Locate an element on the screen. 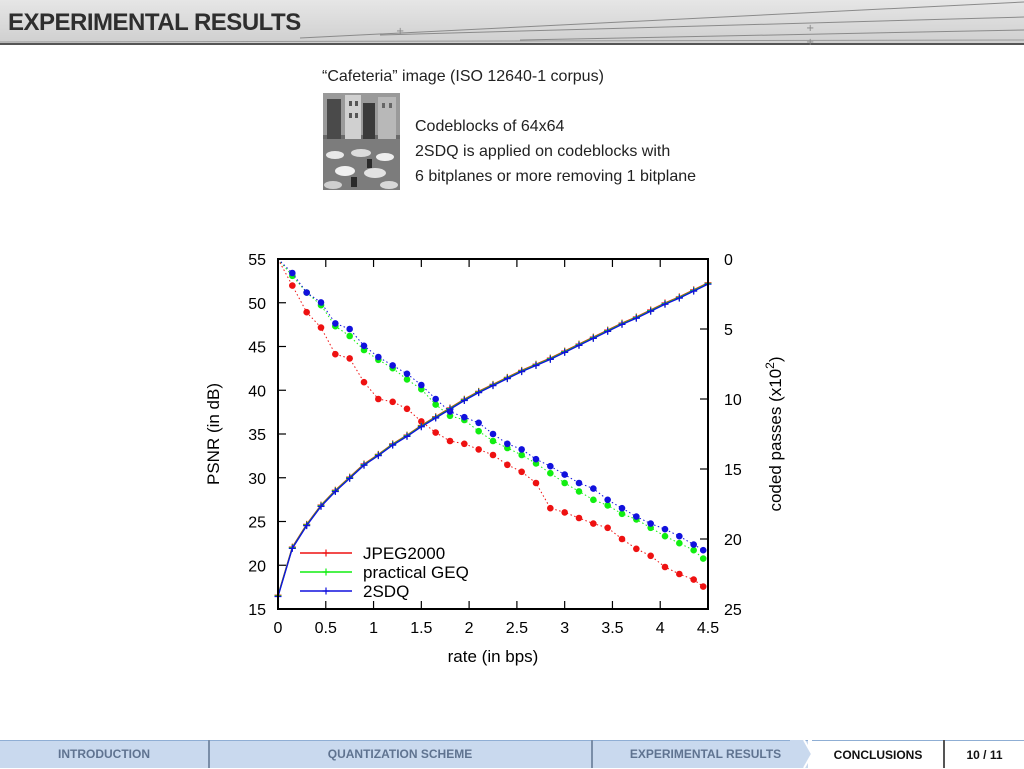  description-line: 2SDQ is applied on codeblocks with is located at coordinates (543, 151).